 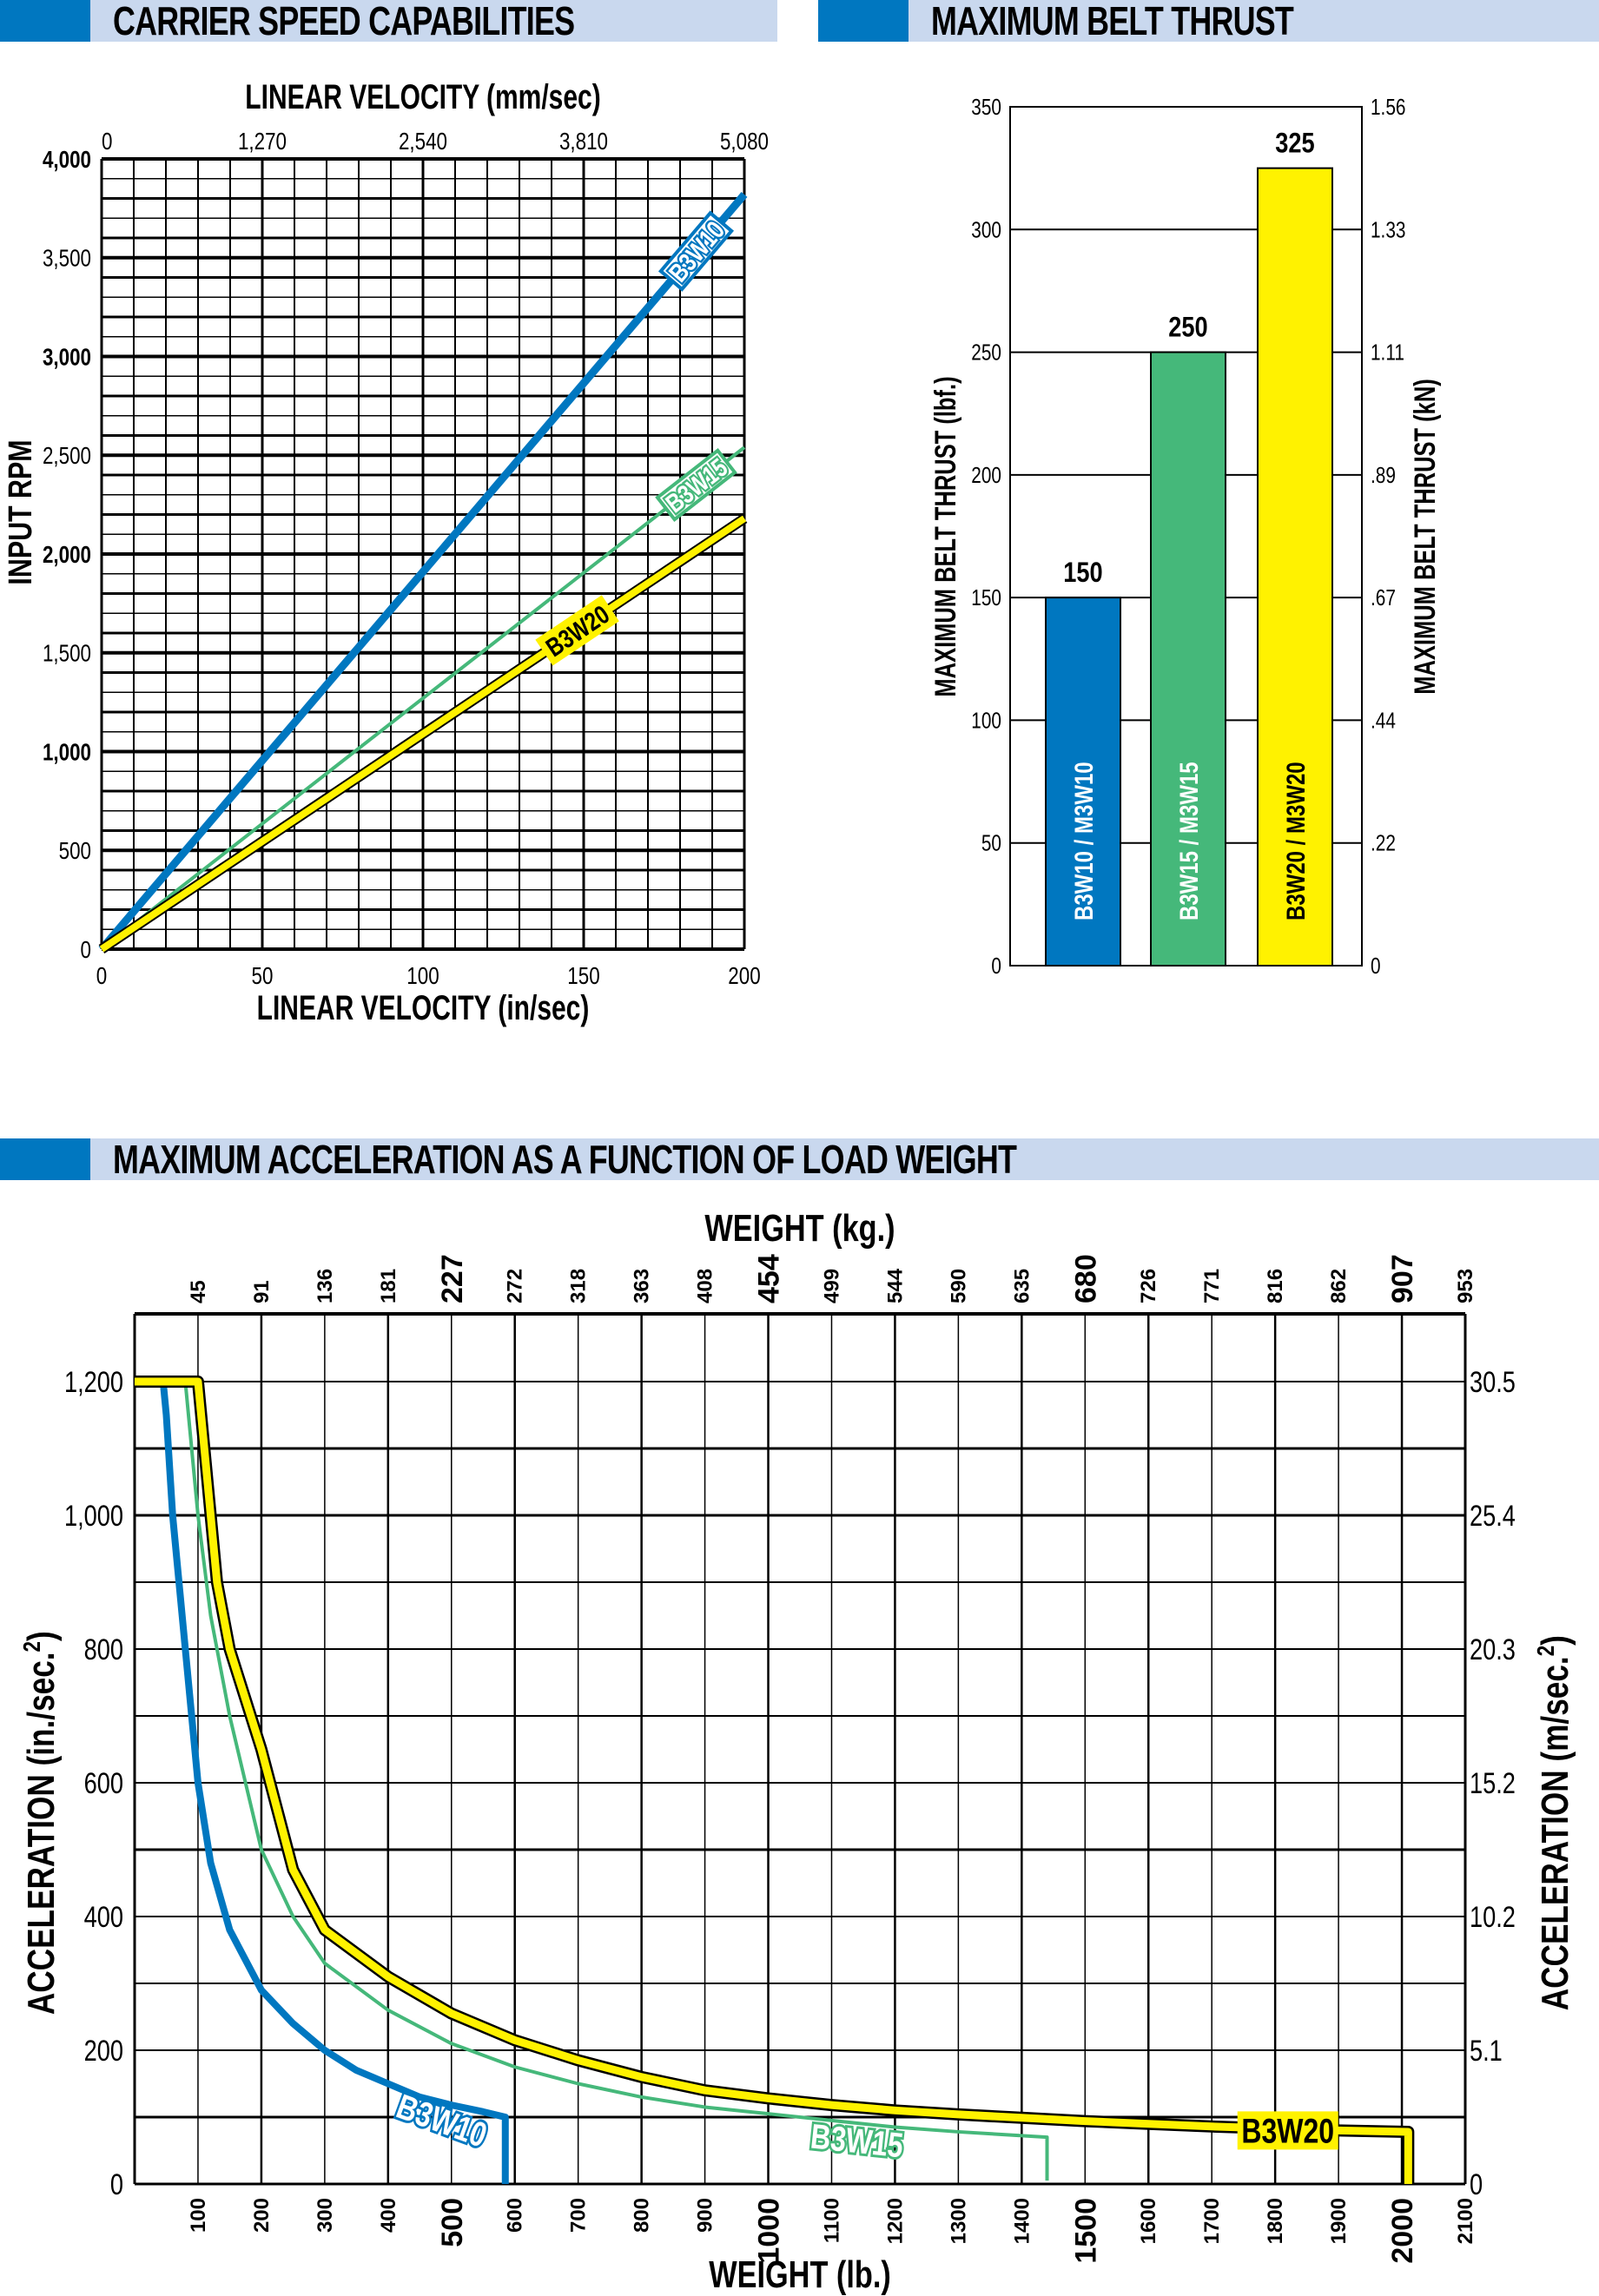 I want to click on y-tick-label: 300, so click(x=986, y=230).